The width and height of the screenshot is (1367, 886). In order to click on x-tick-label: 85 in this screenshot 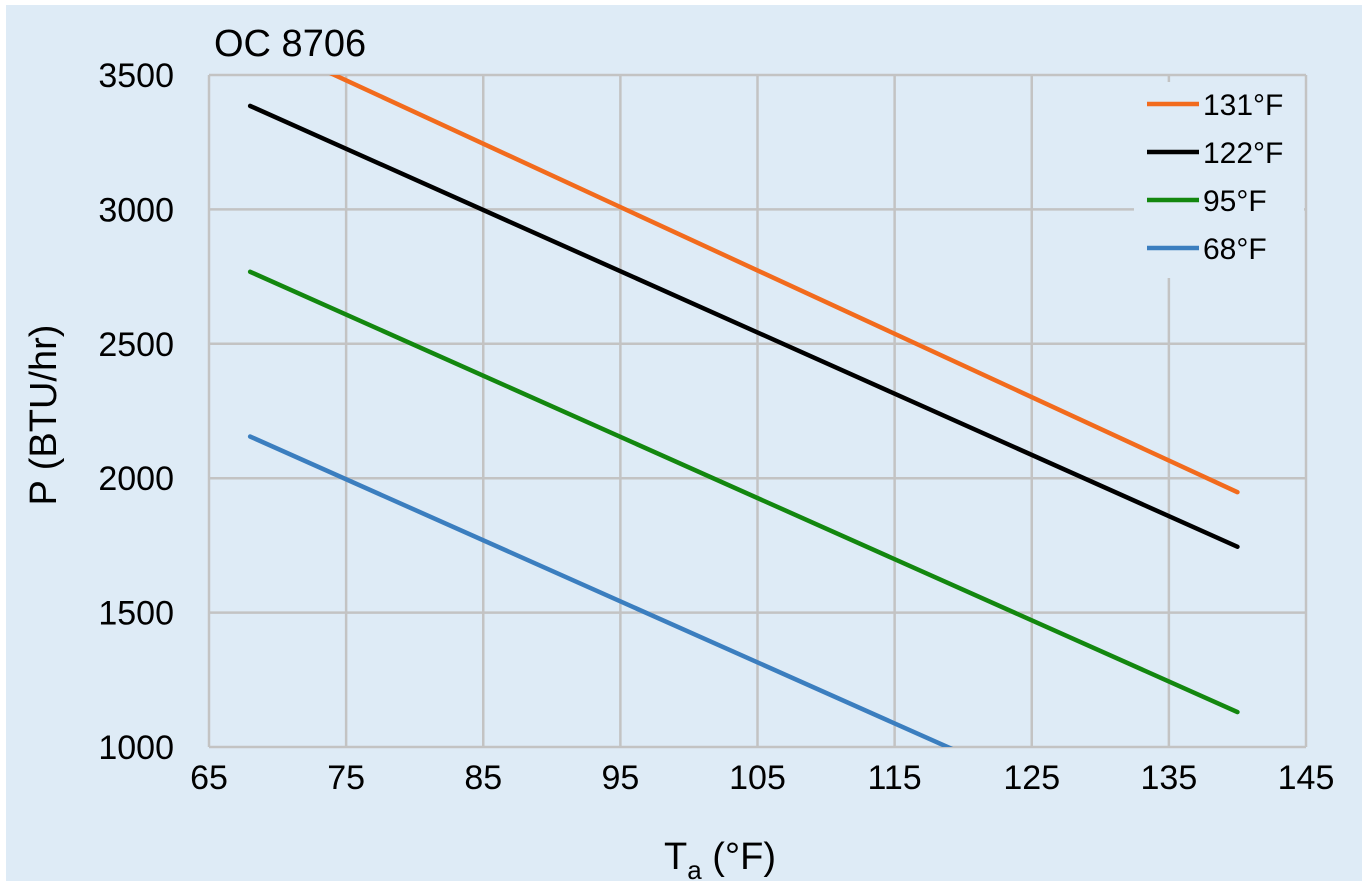, I will do `click(483, 778)`.